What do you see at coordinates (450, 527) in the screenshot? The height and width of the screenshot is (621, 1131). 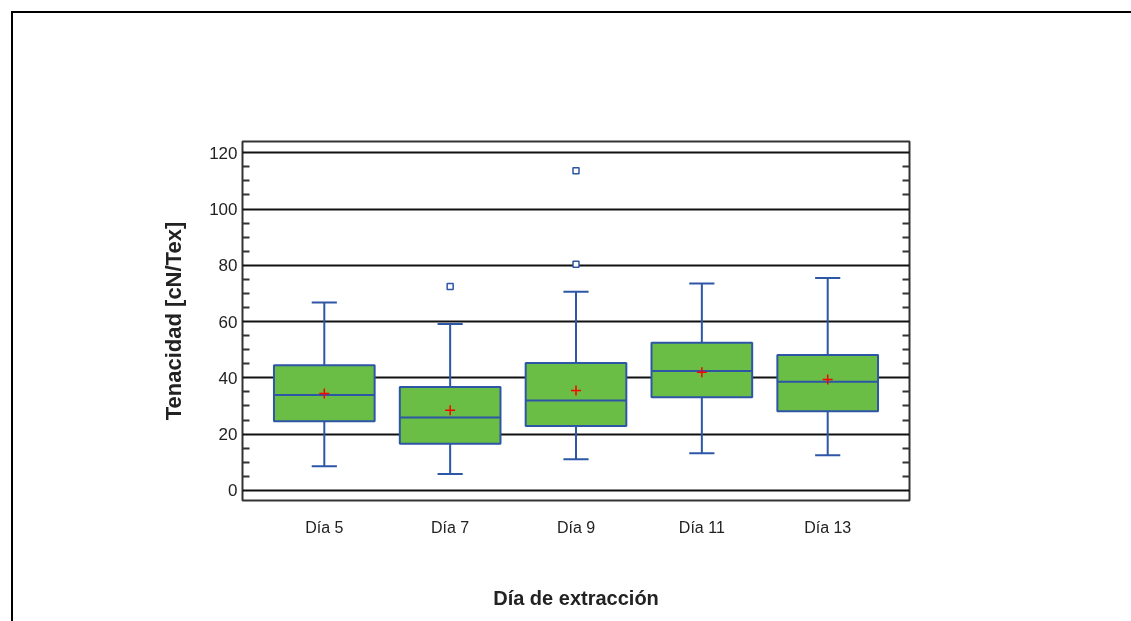 I see `x-tick-label: Día 7` at bounding box center [450, 527].